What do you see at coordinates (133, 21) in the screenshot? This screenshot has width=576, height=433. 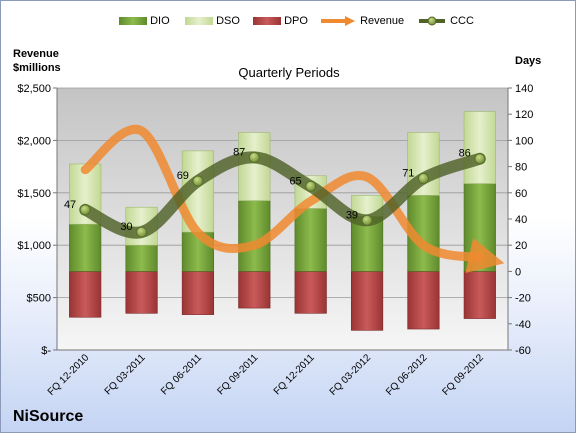 I see `legend-swatch-dio` at bounding box center [133, 21].